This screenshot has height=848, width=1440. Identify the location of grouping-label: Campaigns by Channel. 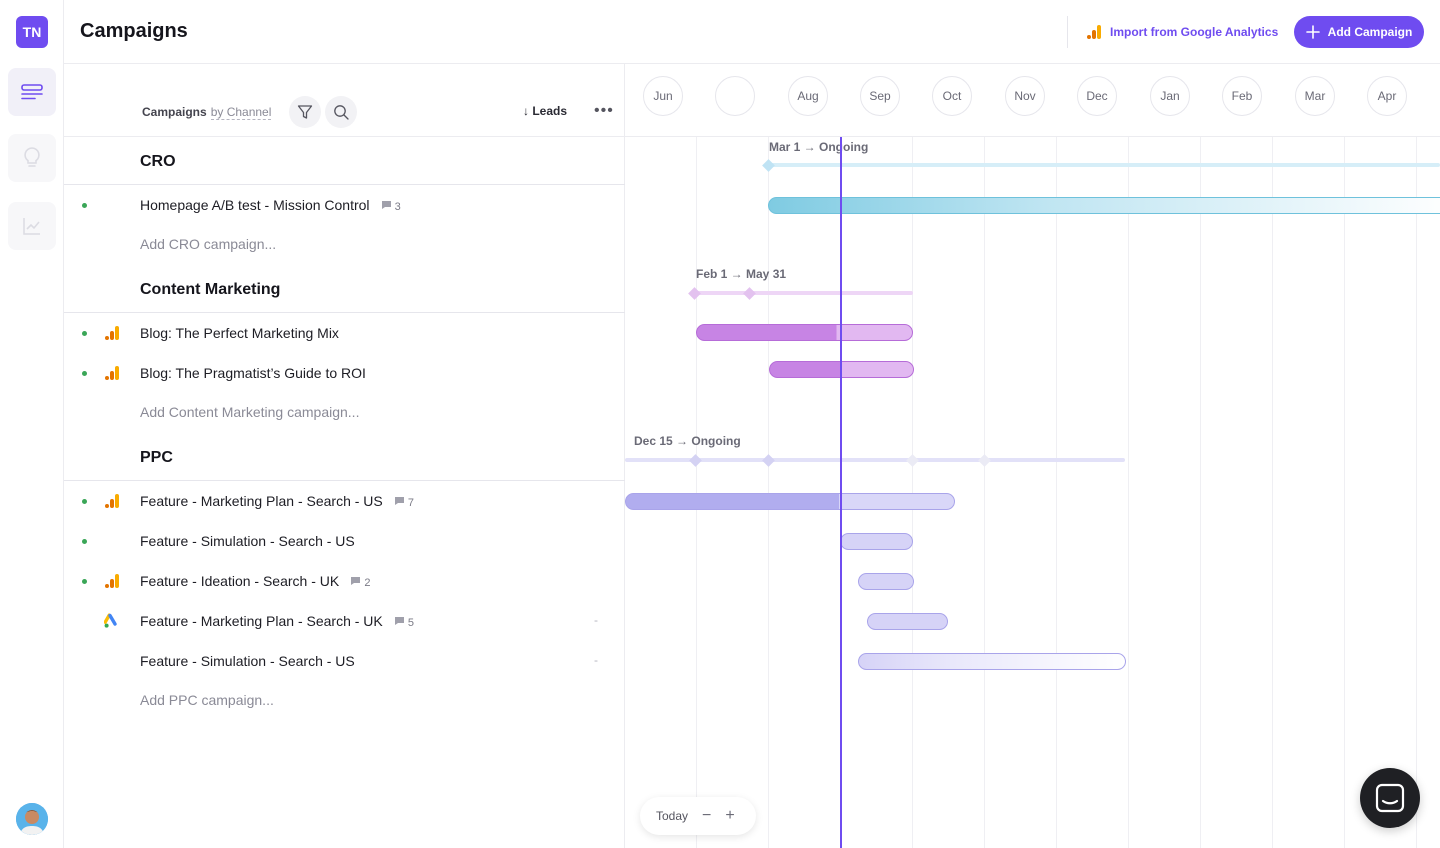
(207, 112).